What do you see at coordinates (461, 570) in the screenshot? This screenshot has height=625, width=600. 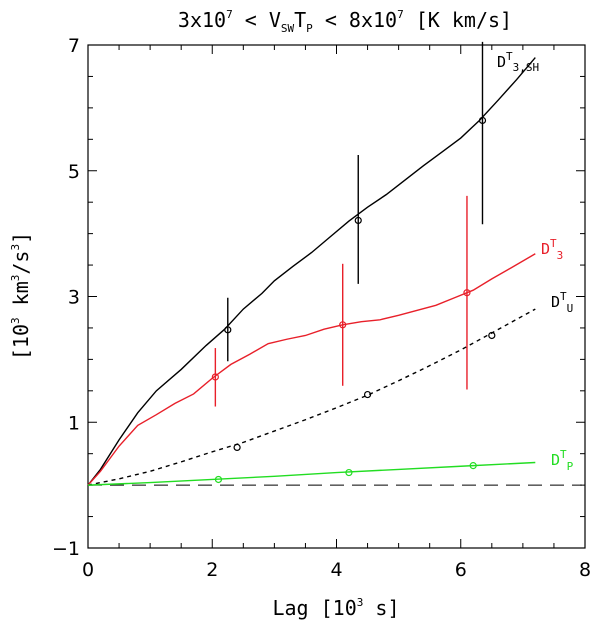 I see `x-tick-label: 6` at bounding box center [461, 570].